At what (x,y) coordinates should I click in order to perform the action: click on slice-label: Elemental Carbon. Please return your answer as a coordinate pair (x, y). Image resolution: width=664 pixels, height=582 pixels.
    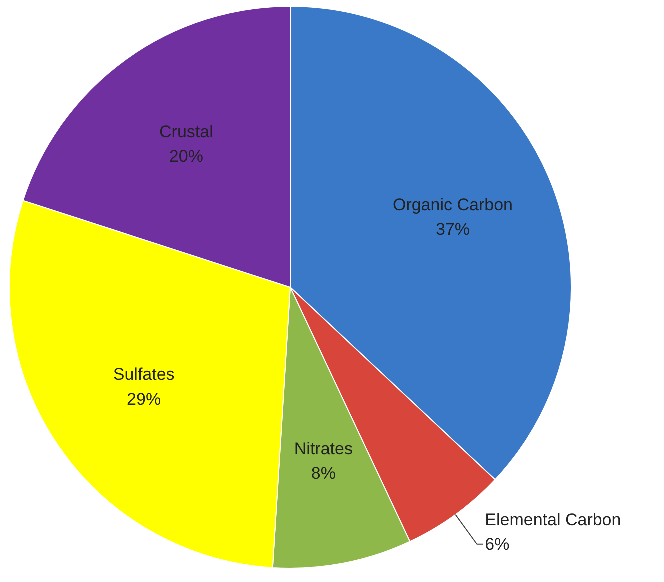
    Looking at the image, I should click on (553, 520).